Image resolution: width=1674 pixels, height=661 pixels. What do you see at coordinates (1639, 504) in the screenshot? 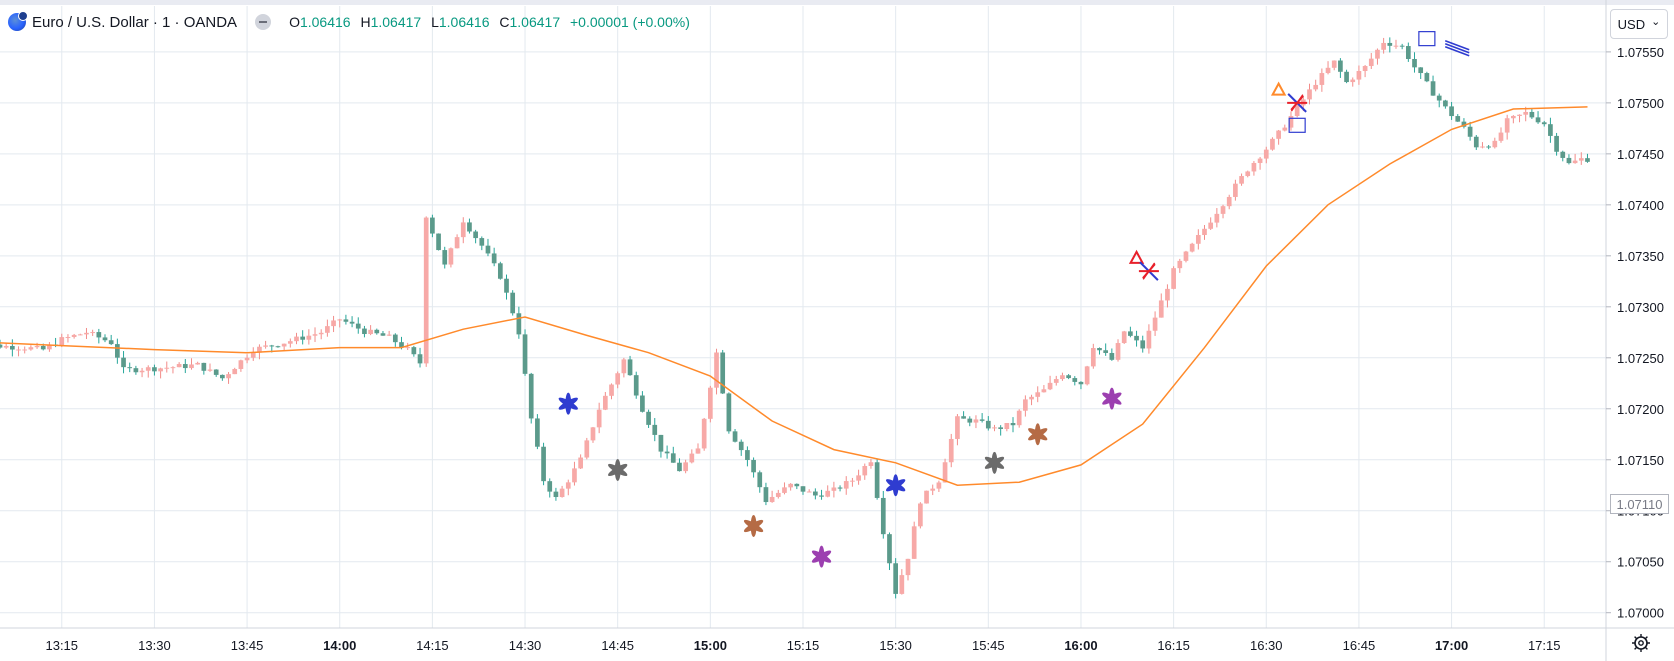
I see `current-price-label: 1.07110` at bounding box center [1639, 504].